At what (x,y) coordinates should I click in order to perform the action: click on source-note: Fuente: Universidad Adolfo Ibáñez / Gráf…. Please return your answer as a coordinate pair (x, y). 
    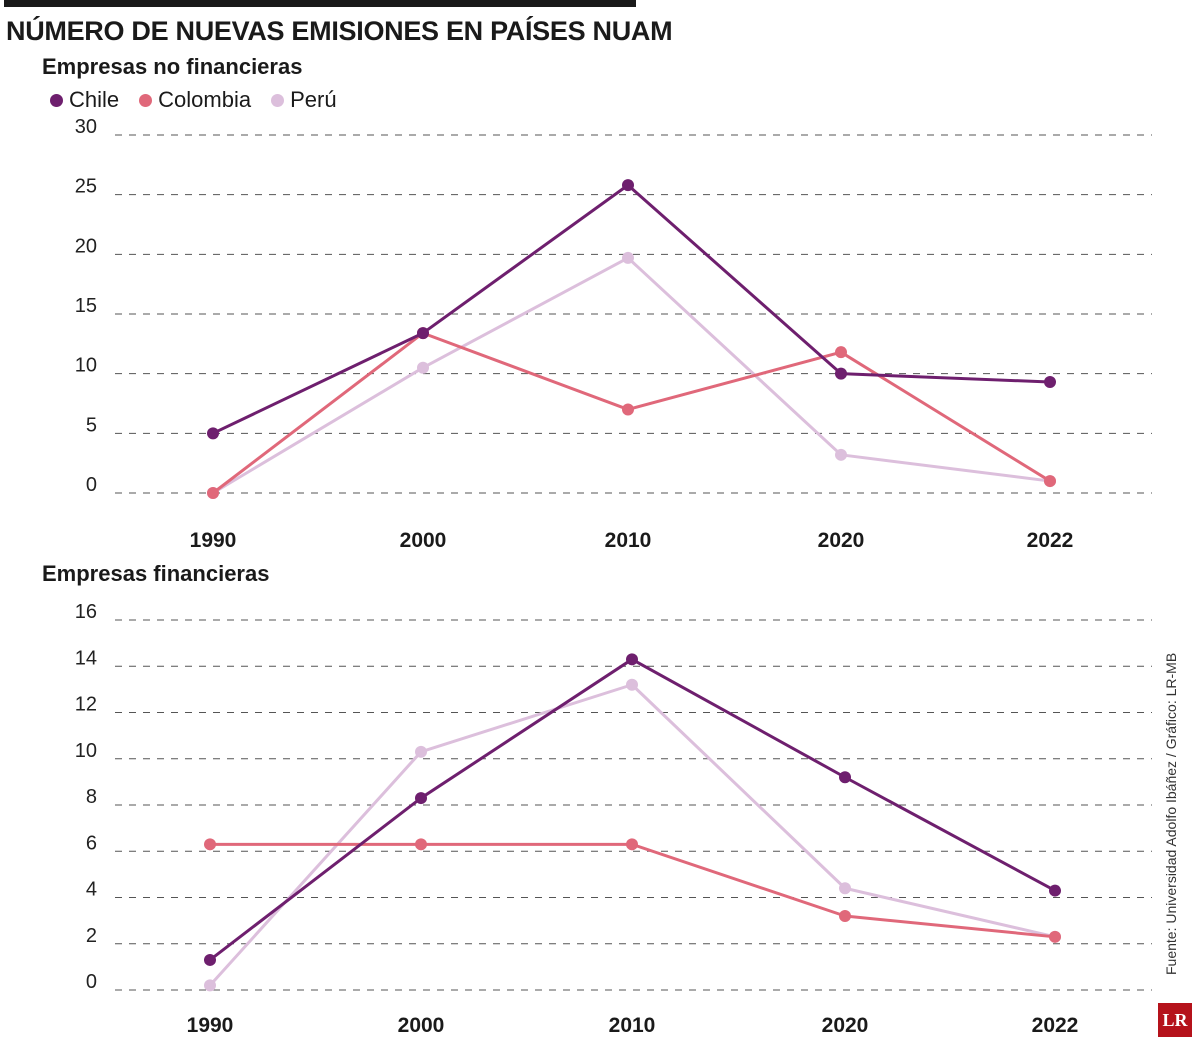
    Looking at the image, I should click on (1171, 813).